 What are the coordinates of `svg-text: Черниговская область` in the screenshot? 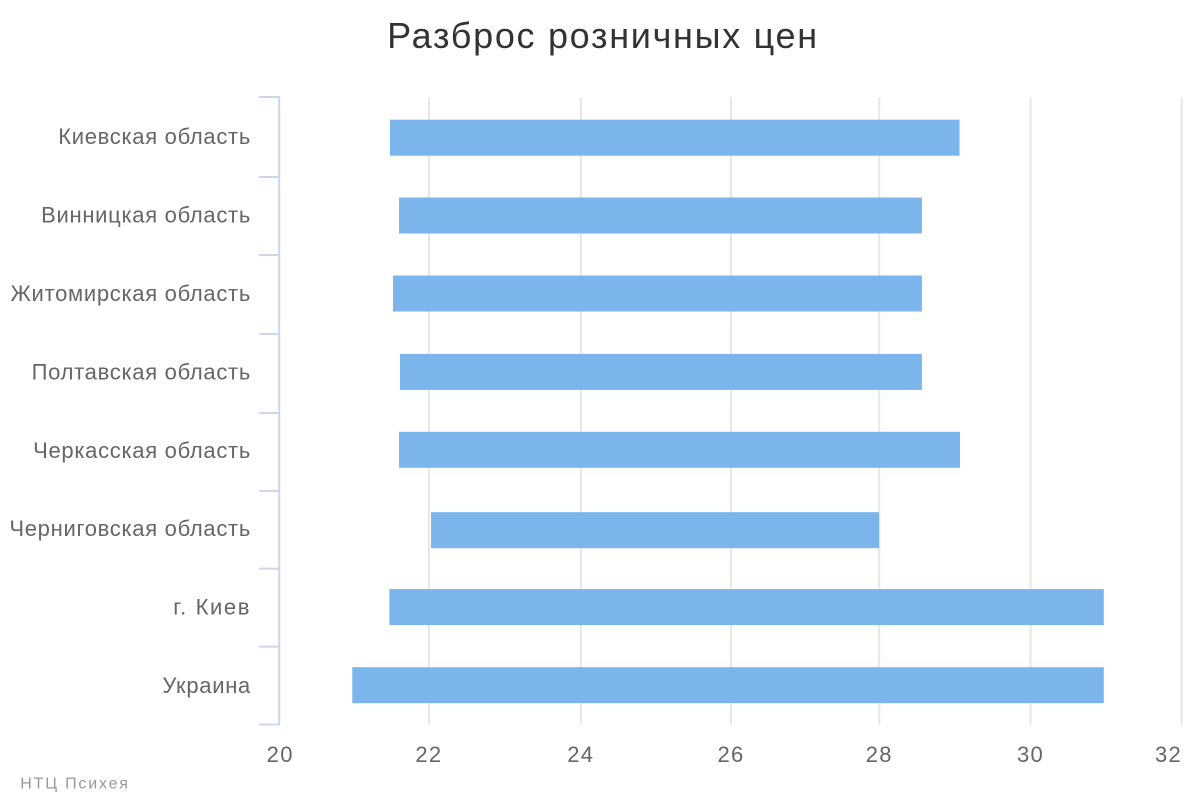 It's located at (130, 528).